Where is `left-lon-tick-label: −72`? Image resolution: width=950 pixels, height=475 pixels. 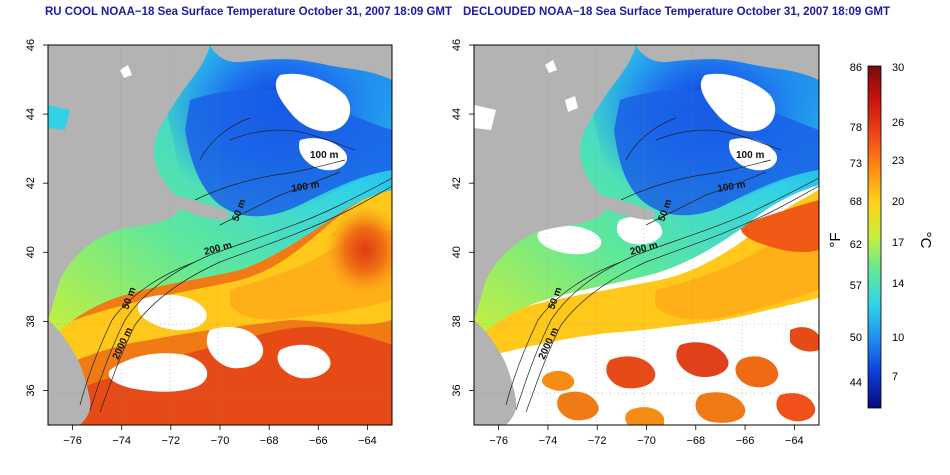 left-lon-tick-label: −72 is located at coordinates (171, 441).